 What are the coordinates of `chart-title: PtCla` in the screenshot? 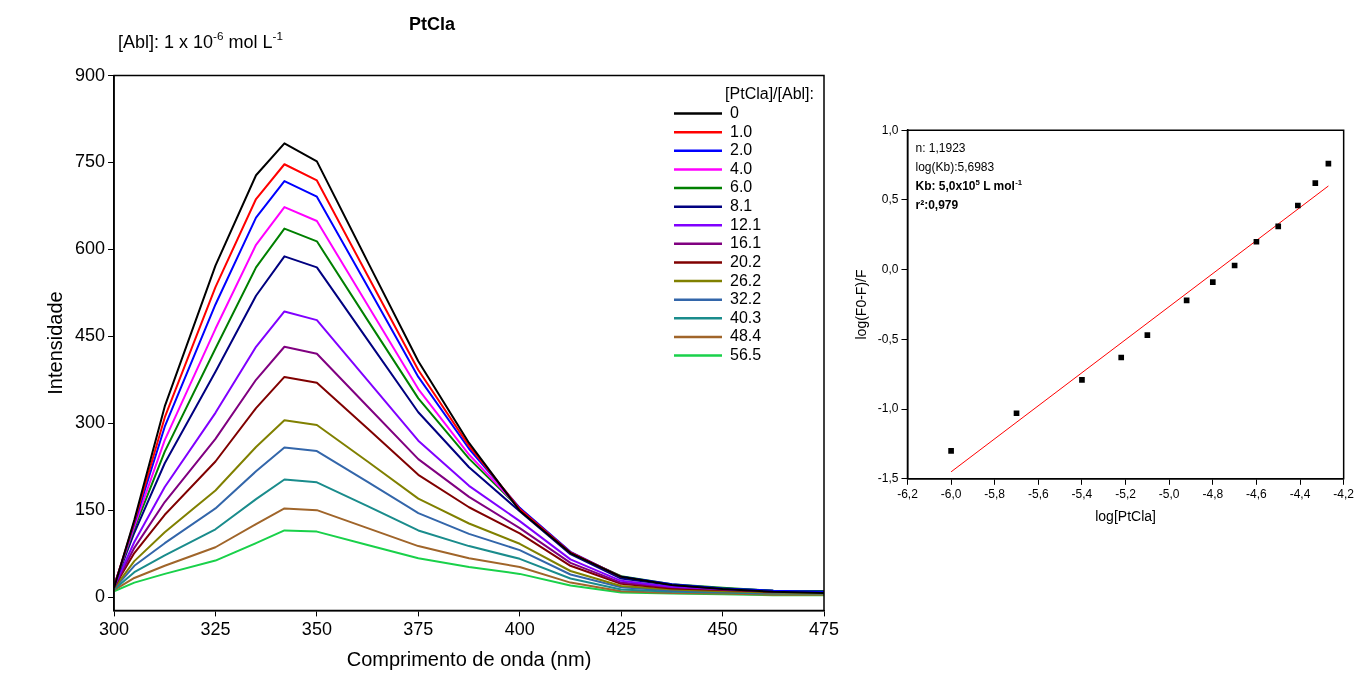 It's located at (432, 23).